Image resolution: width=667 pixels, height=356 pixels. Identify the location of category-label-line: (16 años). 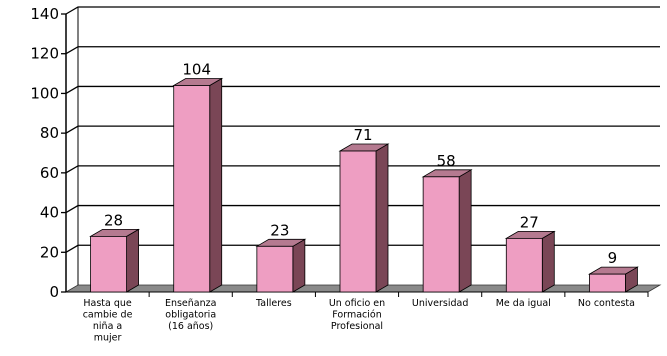
(190, 326).